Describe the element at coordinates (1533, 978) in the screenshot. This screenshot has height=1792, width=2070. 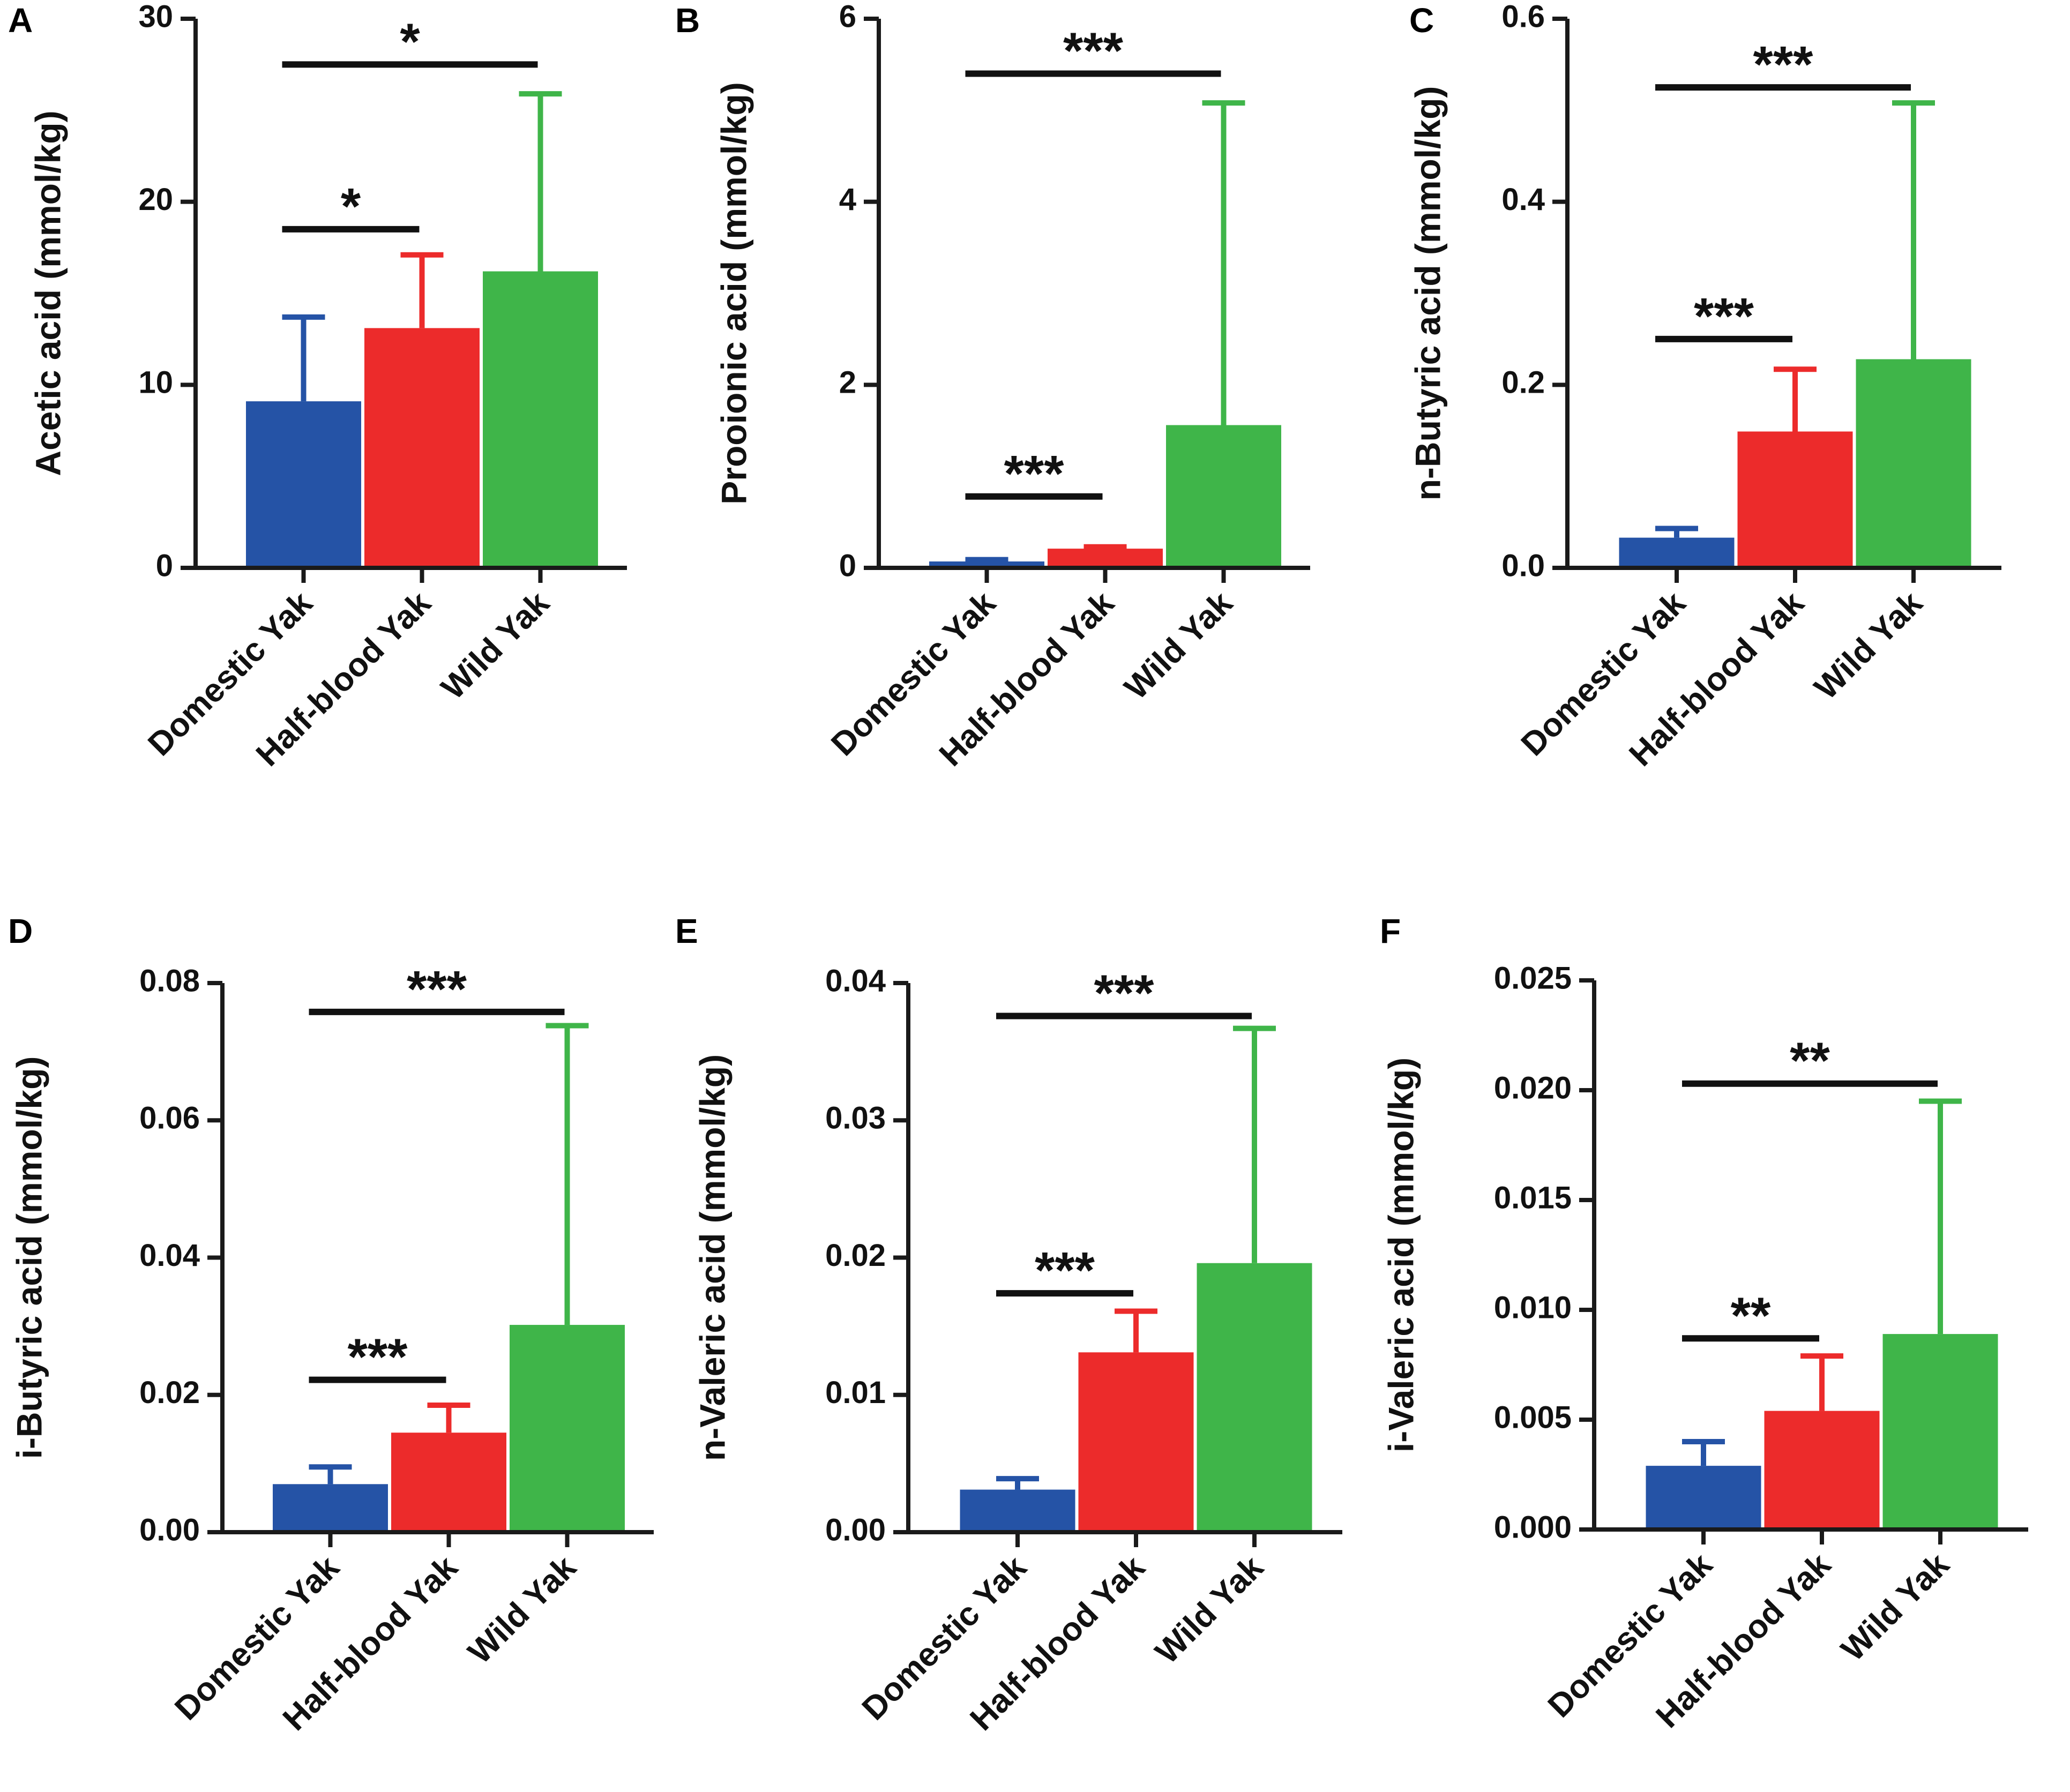
I see `y-tick-label: 0.025` at that location.